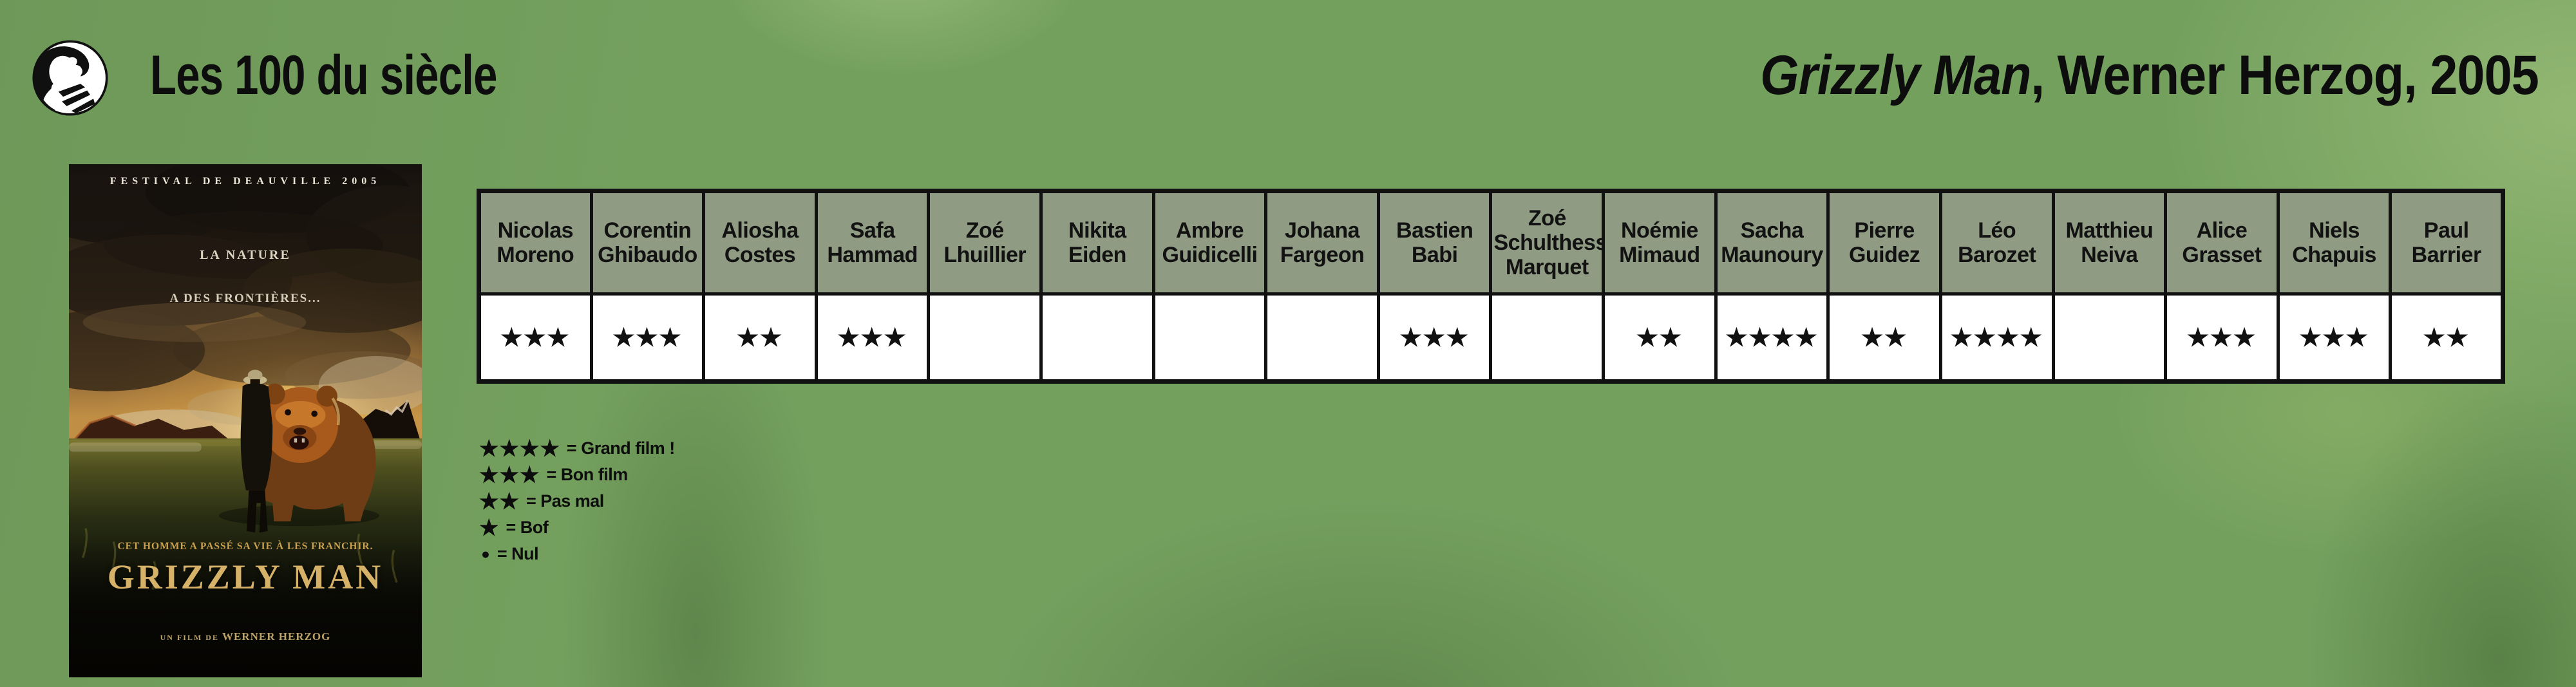 Image resolution: width=2576 pixels, height=687 pixels. What do you see at coordinates (1547, 242) in the screenshot?
I see `critic-column-header: Zoé Schulthess Marquet` at bounding box center [1547, 242].